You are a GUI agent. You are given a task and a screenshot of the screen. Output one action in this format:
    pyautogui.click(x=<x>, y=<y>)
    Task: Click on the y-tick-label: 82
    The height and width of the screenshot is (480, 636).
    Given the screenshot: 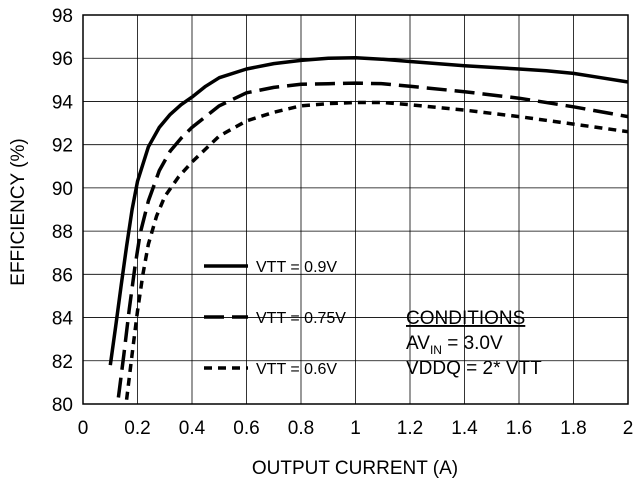 What is the action you would take?
    pyautogui.click(x=62, y=362)
    